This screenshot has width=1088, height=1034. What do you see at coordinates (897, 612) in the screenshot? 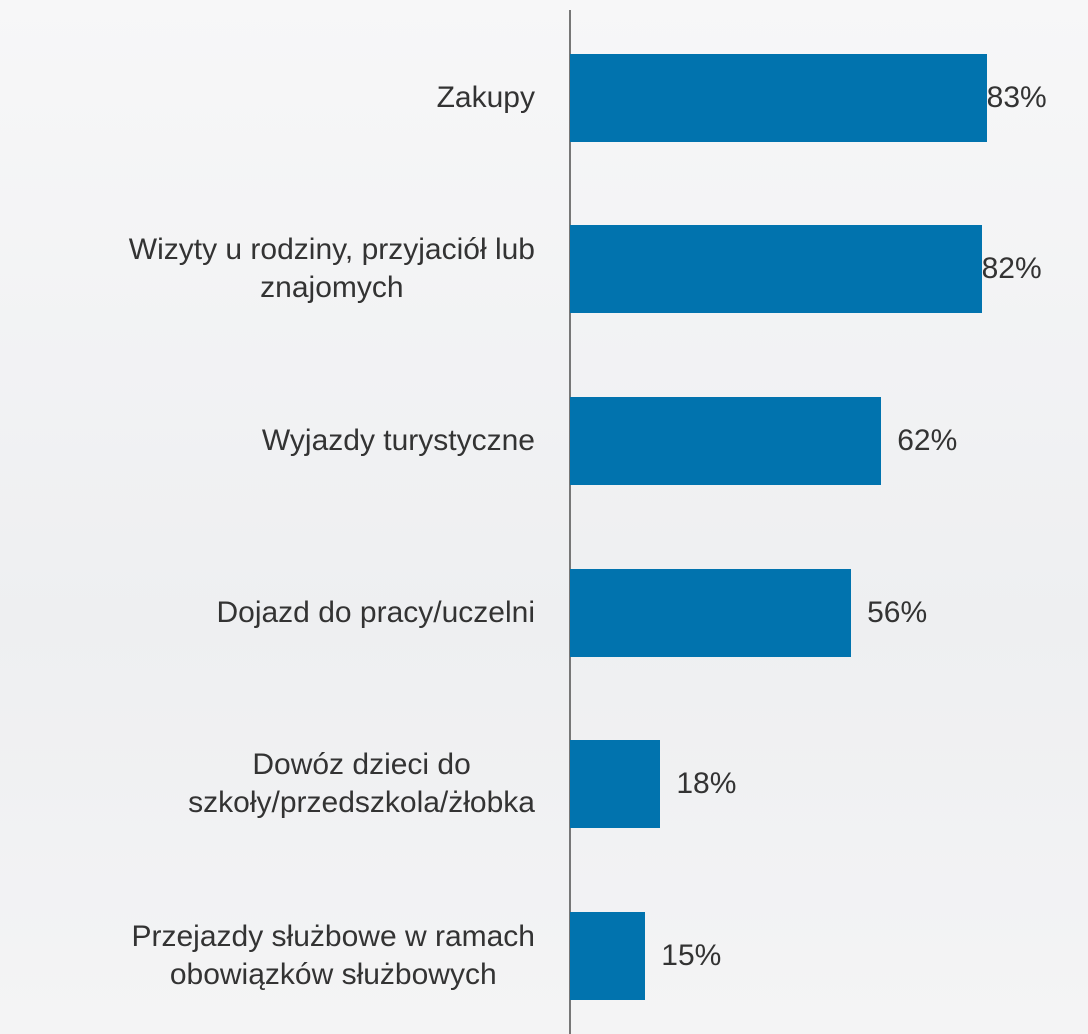
I see `value-label: 56%` at bounding box center [897, 612].